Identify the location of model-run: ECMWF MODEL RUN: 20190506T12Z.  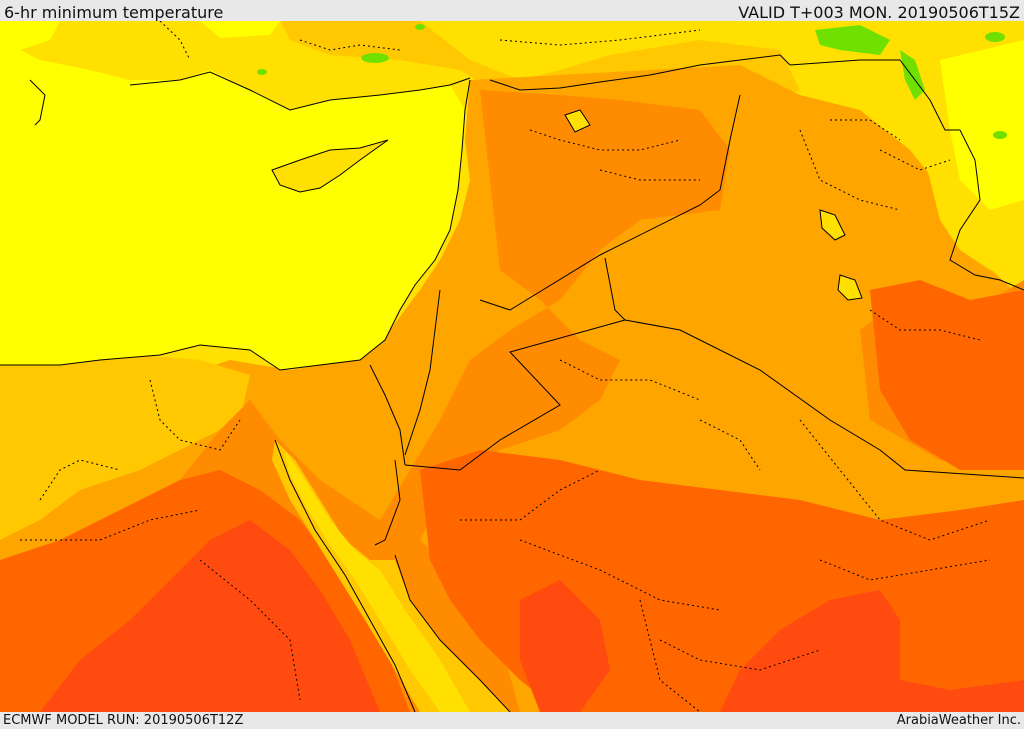
(123, 720).